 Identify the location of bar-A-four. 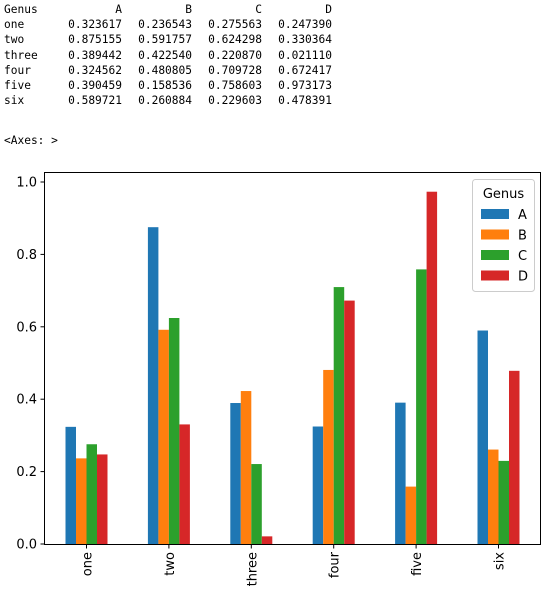
(318, 485).